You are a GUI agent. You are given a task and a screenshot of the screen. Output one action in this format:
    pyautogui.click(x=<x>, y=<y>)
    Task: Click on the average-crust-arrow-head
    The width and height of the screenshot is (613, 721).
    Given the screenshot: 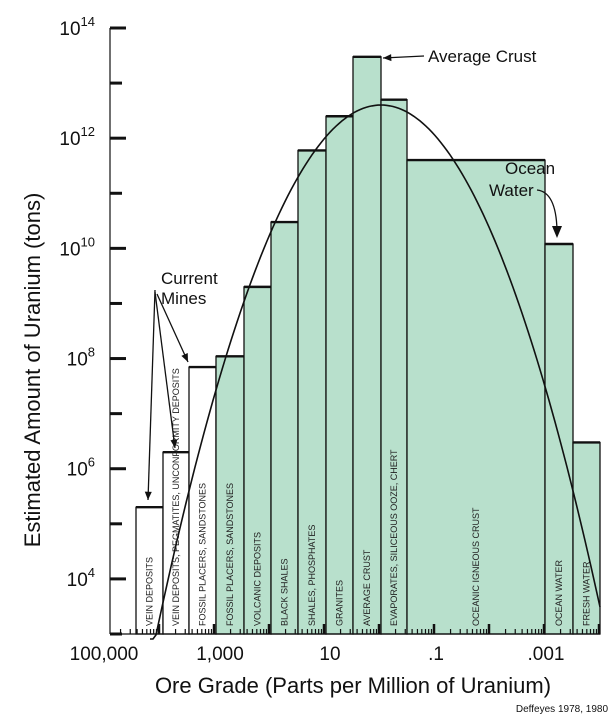 What is the action you would take?
    pyautogui.click(x=387, y=58)
    